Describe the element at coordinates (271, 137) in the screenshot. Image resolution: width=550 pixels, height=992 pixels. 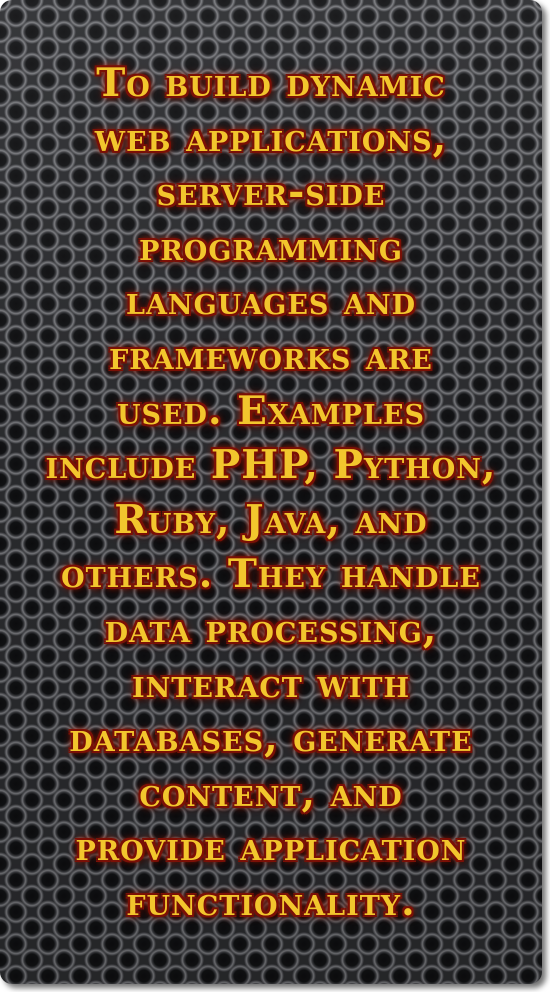
I see `text-line-2: web applications,` at that location.